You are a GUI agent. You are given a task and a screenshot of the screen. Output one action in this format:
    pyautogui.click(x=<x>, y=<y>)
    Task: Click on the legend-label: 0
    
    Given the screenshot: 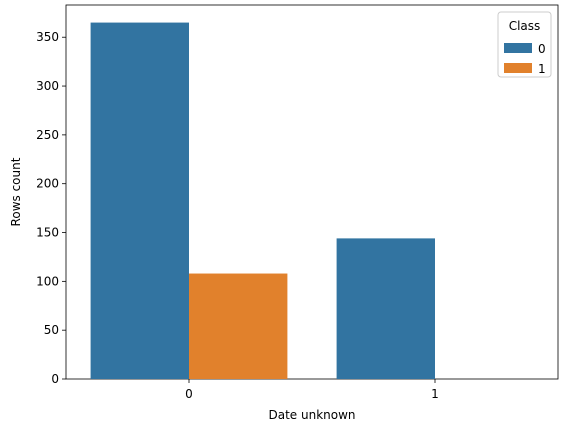 What is the action you would take?
    pyautogui.click(x=542, y=49)
    